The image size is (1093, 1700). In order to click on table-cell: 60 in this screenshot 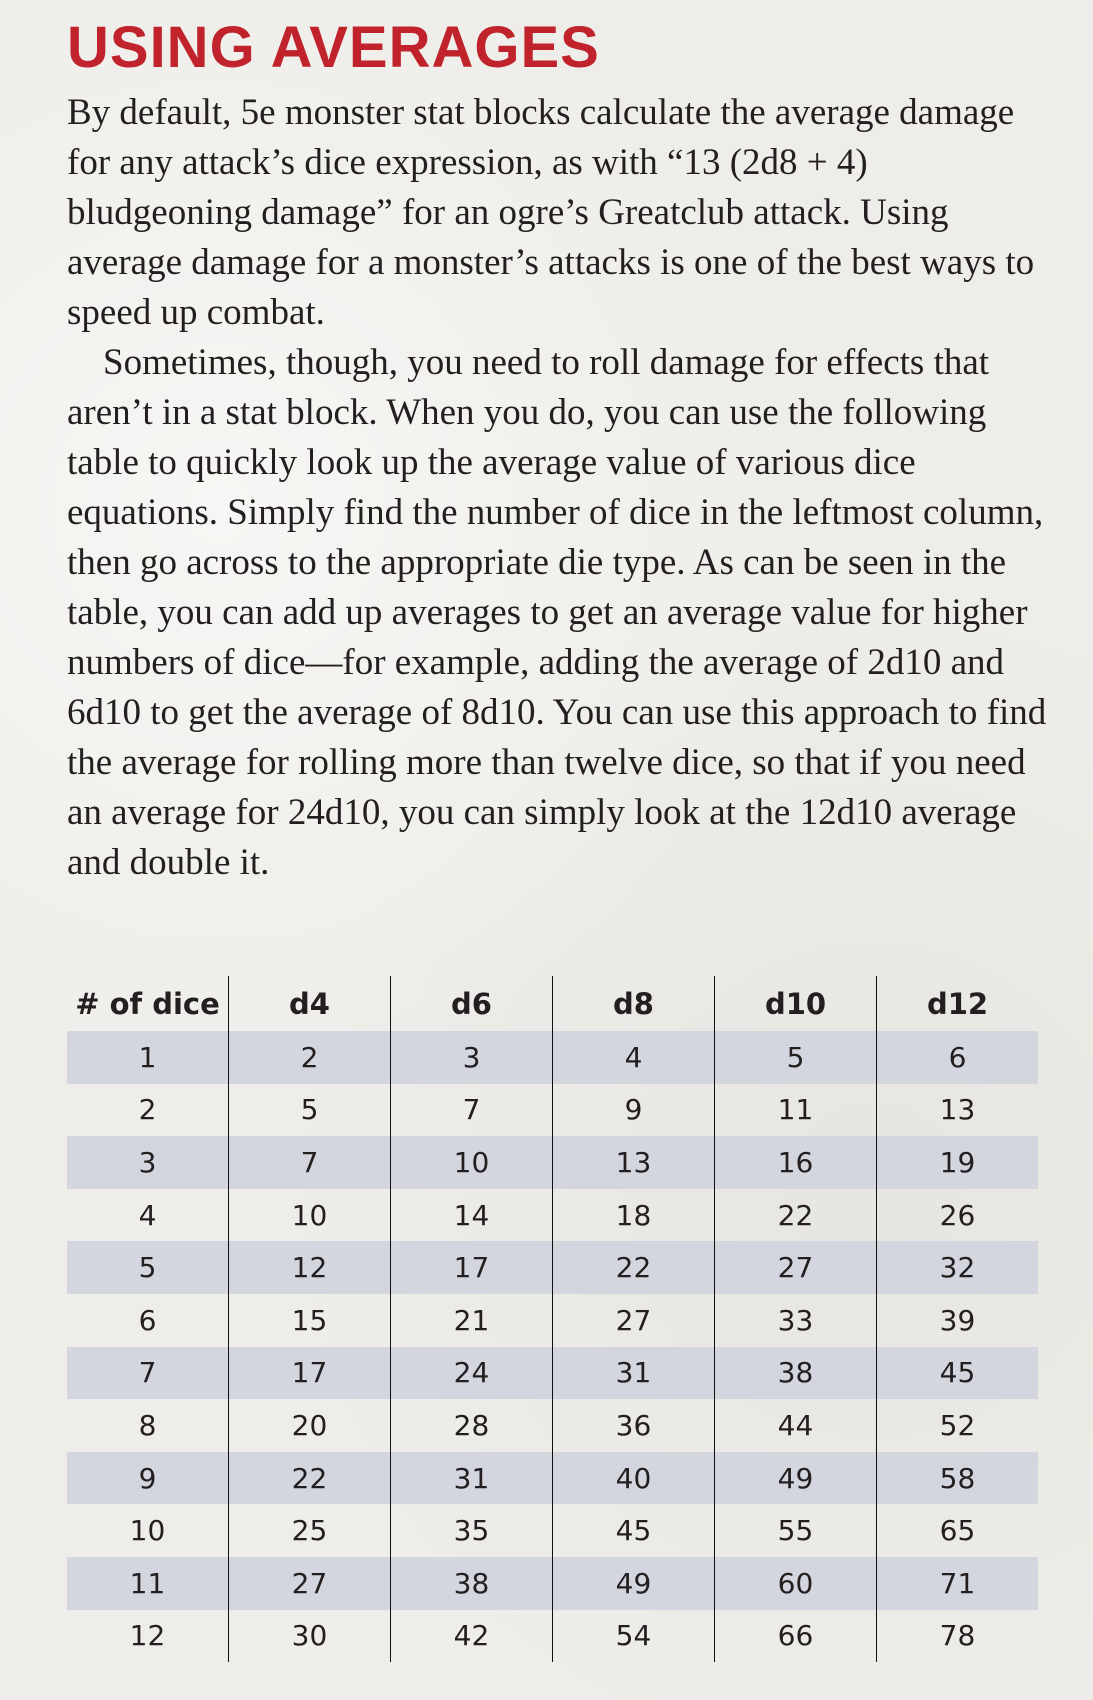, I will do `click(795, 1583)`.